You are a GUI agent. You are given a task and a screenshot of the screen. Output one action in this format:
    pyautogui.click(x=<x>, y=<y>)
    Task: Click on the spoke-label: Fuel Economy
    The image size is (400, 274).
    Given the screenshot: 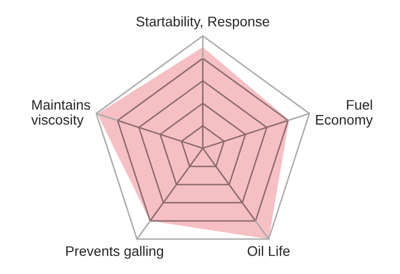 What is the action you would take?
    pyautogui.click(x=344, y=114)
    